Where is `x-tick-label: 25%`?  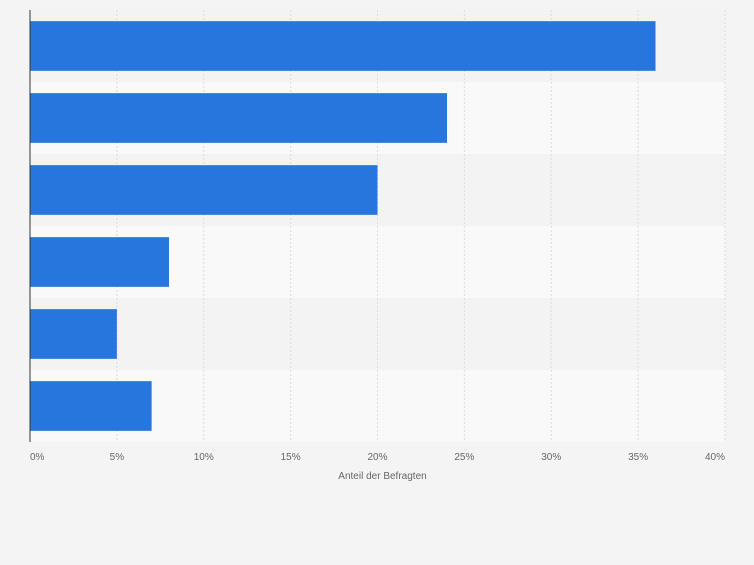 x-tick-label: 25% is located at coordinates (464, 457).